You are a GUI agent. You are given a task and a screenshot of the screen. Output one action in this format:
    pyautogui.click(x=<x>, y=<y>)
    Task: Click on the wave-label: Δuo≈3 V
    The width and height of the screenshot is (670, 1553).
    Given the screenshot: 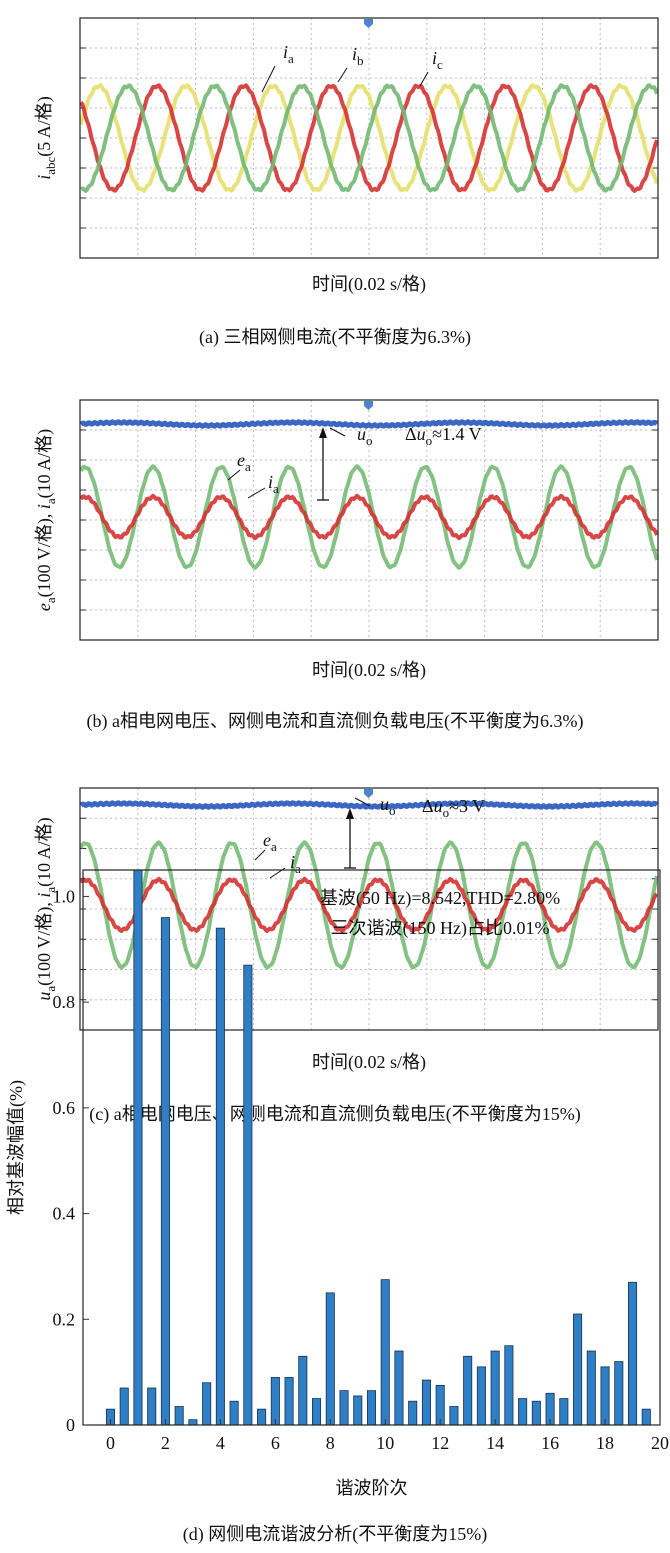 What is the action you would take?
    pyautogui.click(x=453, y=808)
    